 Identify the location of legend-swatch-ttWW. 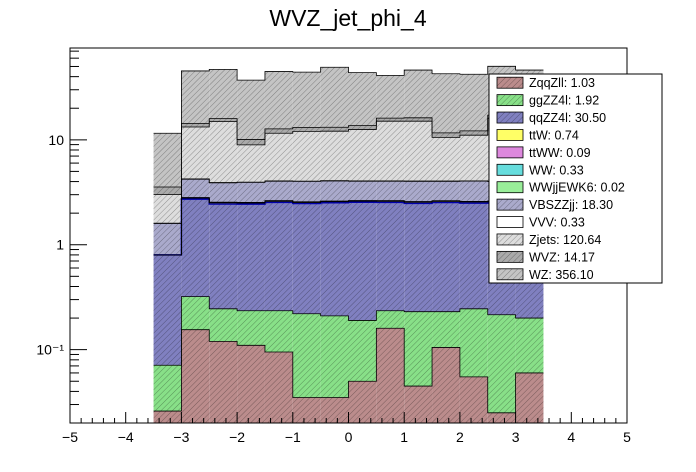
(510, 152).